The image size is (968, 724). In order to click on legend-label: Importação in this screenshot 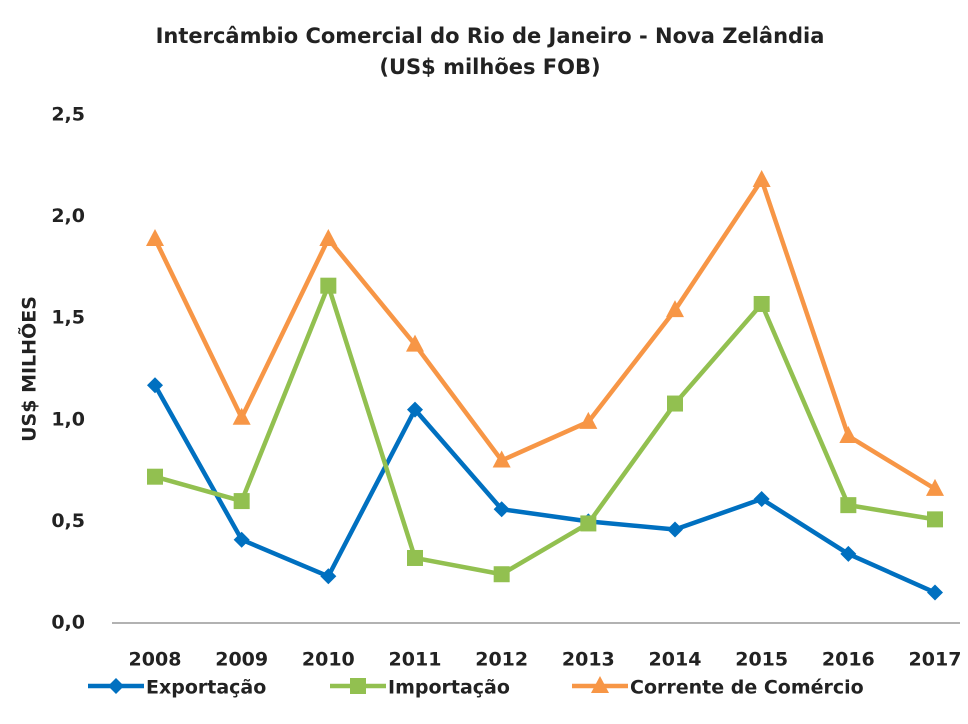, I will do `click(449, 688)`.